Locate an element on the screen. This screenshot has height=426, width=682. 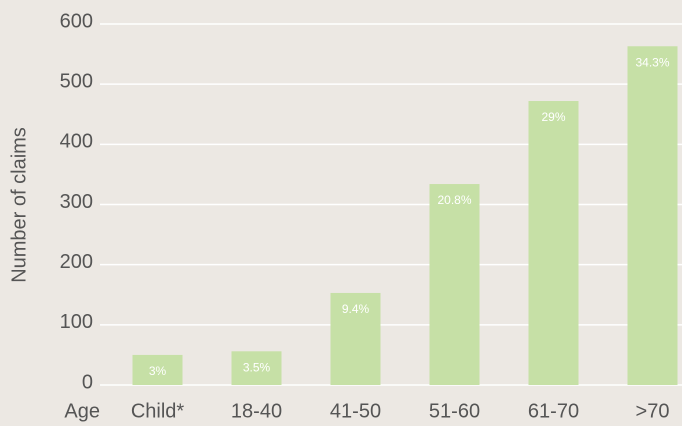
x-axis-label: Age is located at coordinates (82, 411).